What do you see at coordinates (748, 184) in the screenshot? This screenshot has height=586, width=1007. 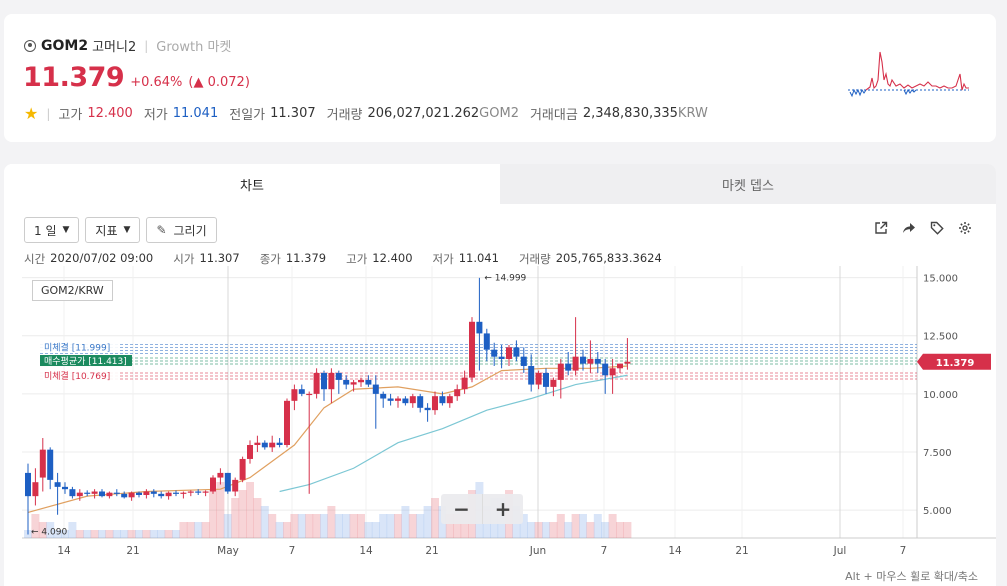 I see `tab-market-depth: 마켓 뎁스` at bounding box center [748, 184].